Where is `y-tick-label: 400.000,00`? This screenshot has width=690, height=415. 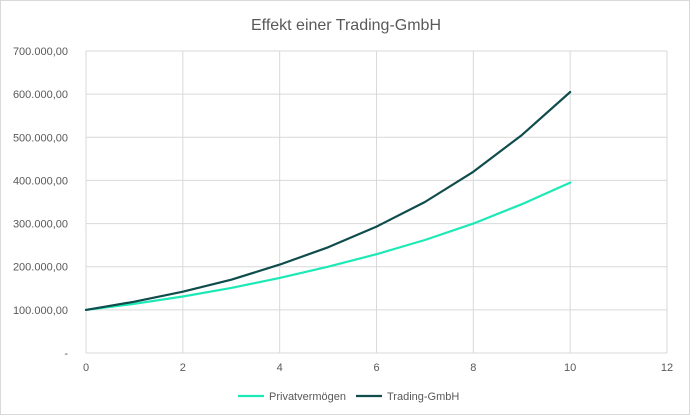 y-tick-label: 400.000,00 is located at coordinates (40, 181).